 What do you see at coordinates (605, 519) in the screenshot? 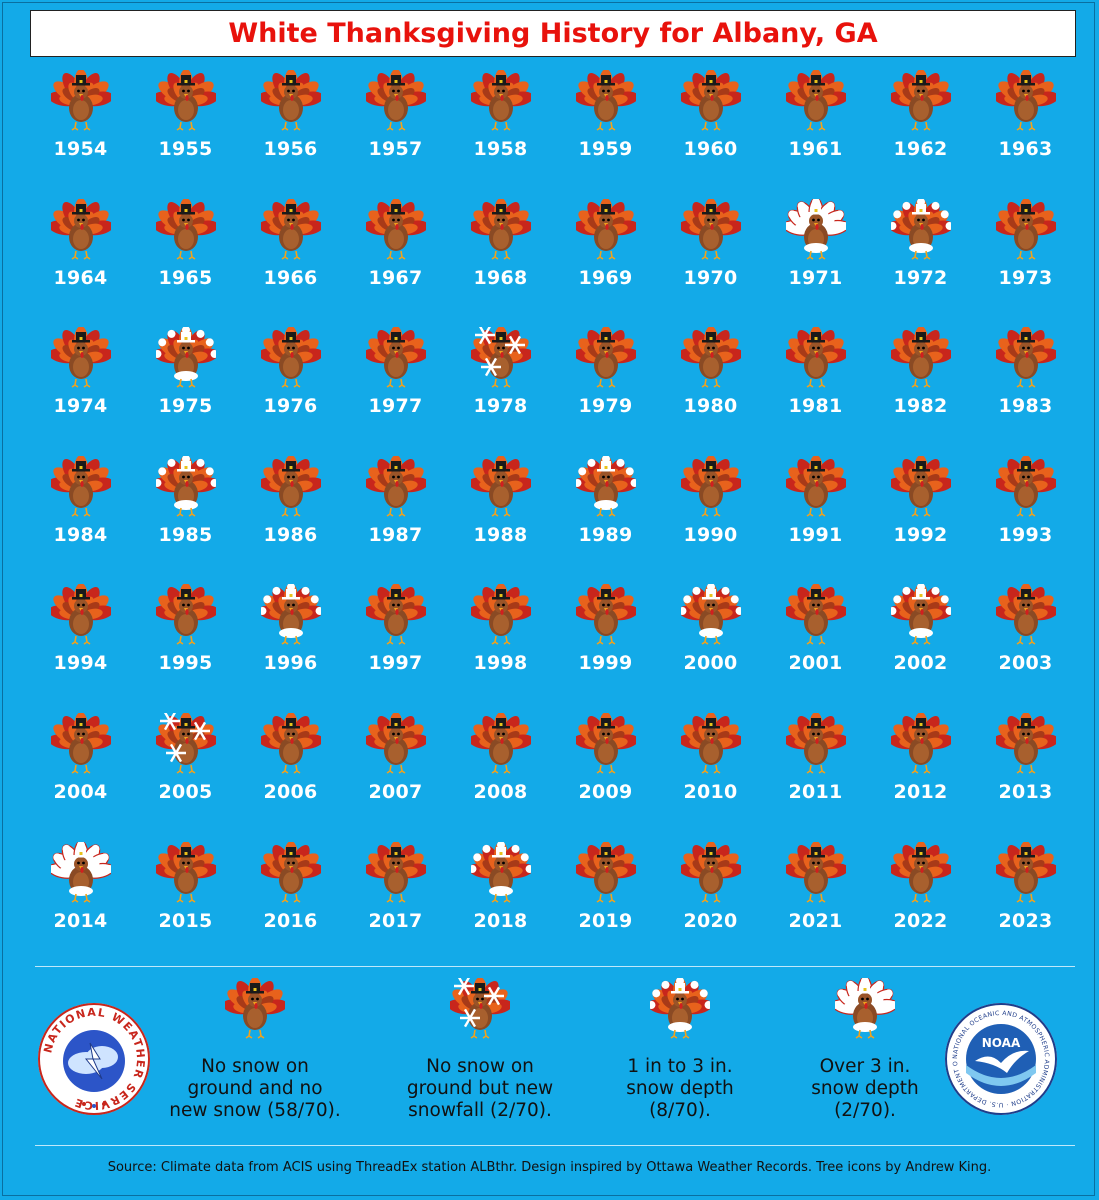
I see `year-cell: 1989` at bounding box center [605, 519].